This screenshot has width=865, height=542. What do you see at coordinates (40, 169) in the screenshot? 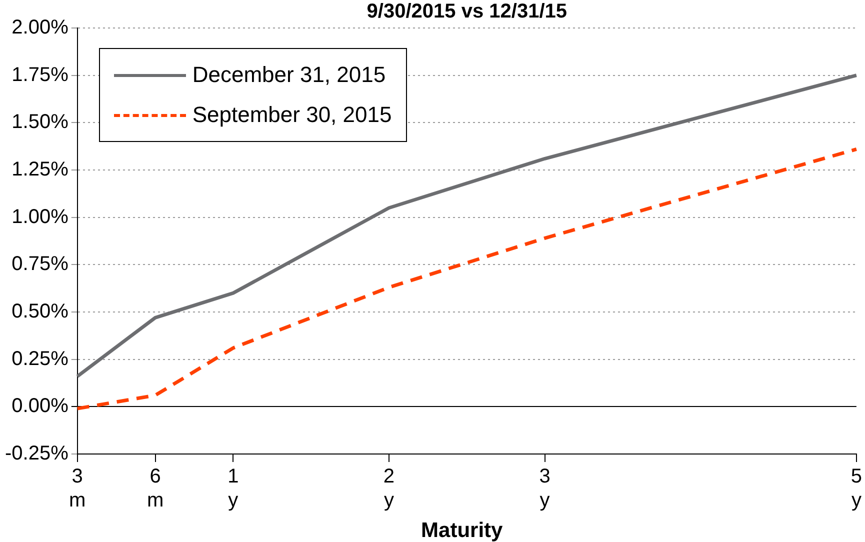
I see `y-tick-label: 1.25%` at bounding box center [40, 169].